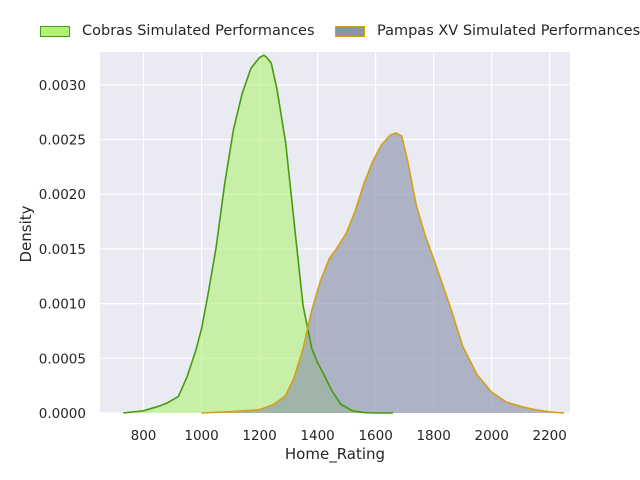 Image resolution: width=640 pixels, height=480 pixels. Describe the element at coordinates (62, 305) in the screenshot. I see `y-tick-label: 0.0010` at that location.